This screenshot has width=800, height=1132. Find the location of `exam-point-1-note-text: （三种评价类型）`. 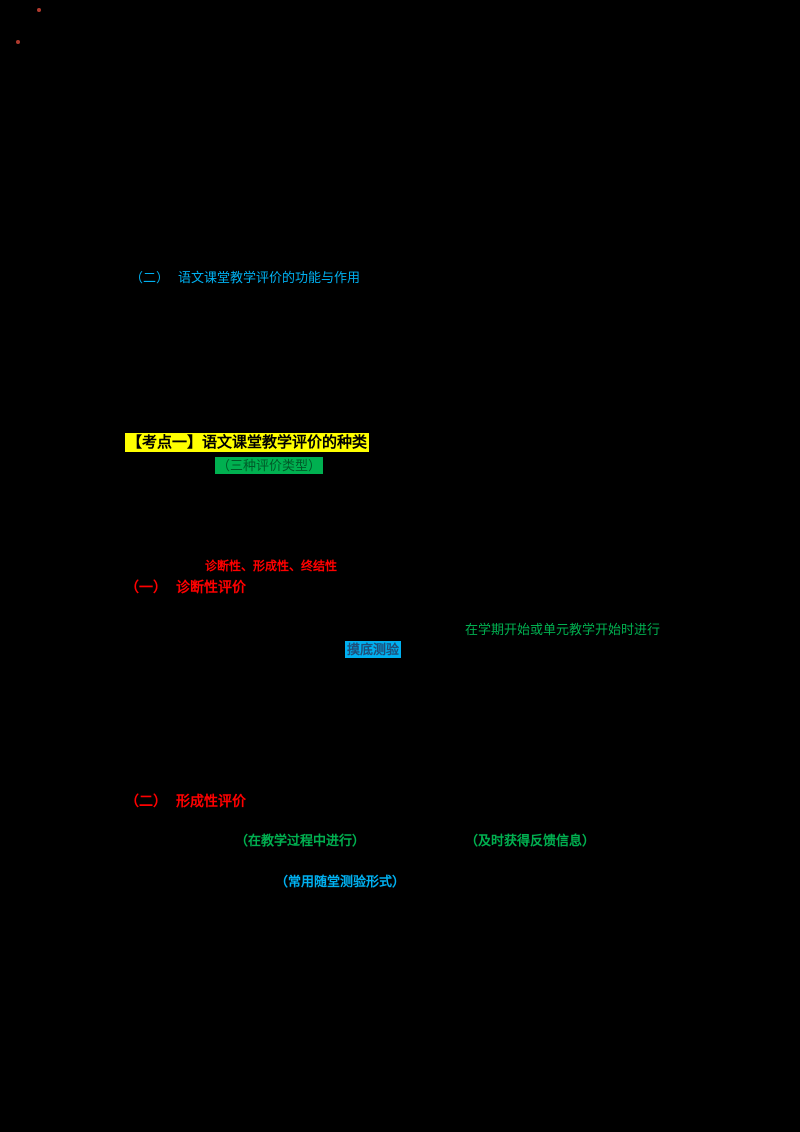

exam-point-1-note-text: （三种评价类型） is located at coordinates (269, 465).